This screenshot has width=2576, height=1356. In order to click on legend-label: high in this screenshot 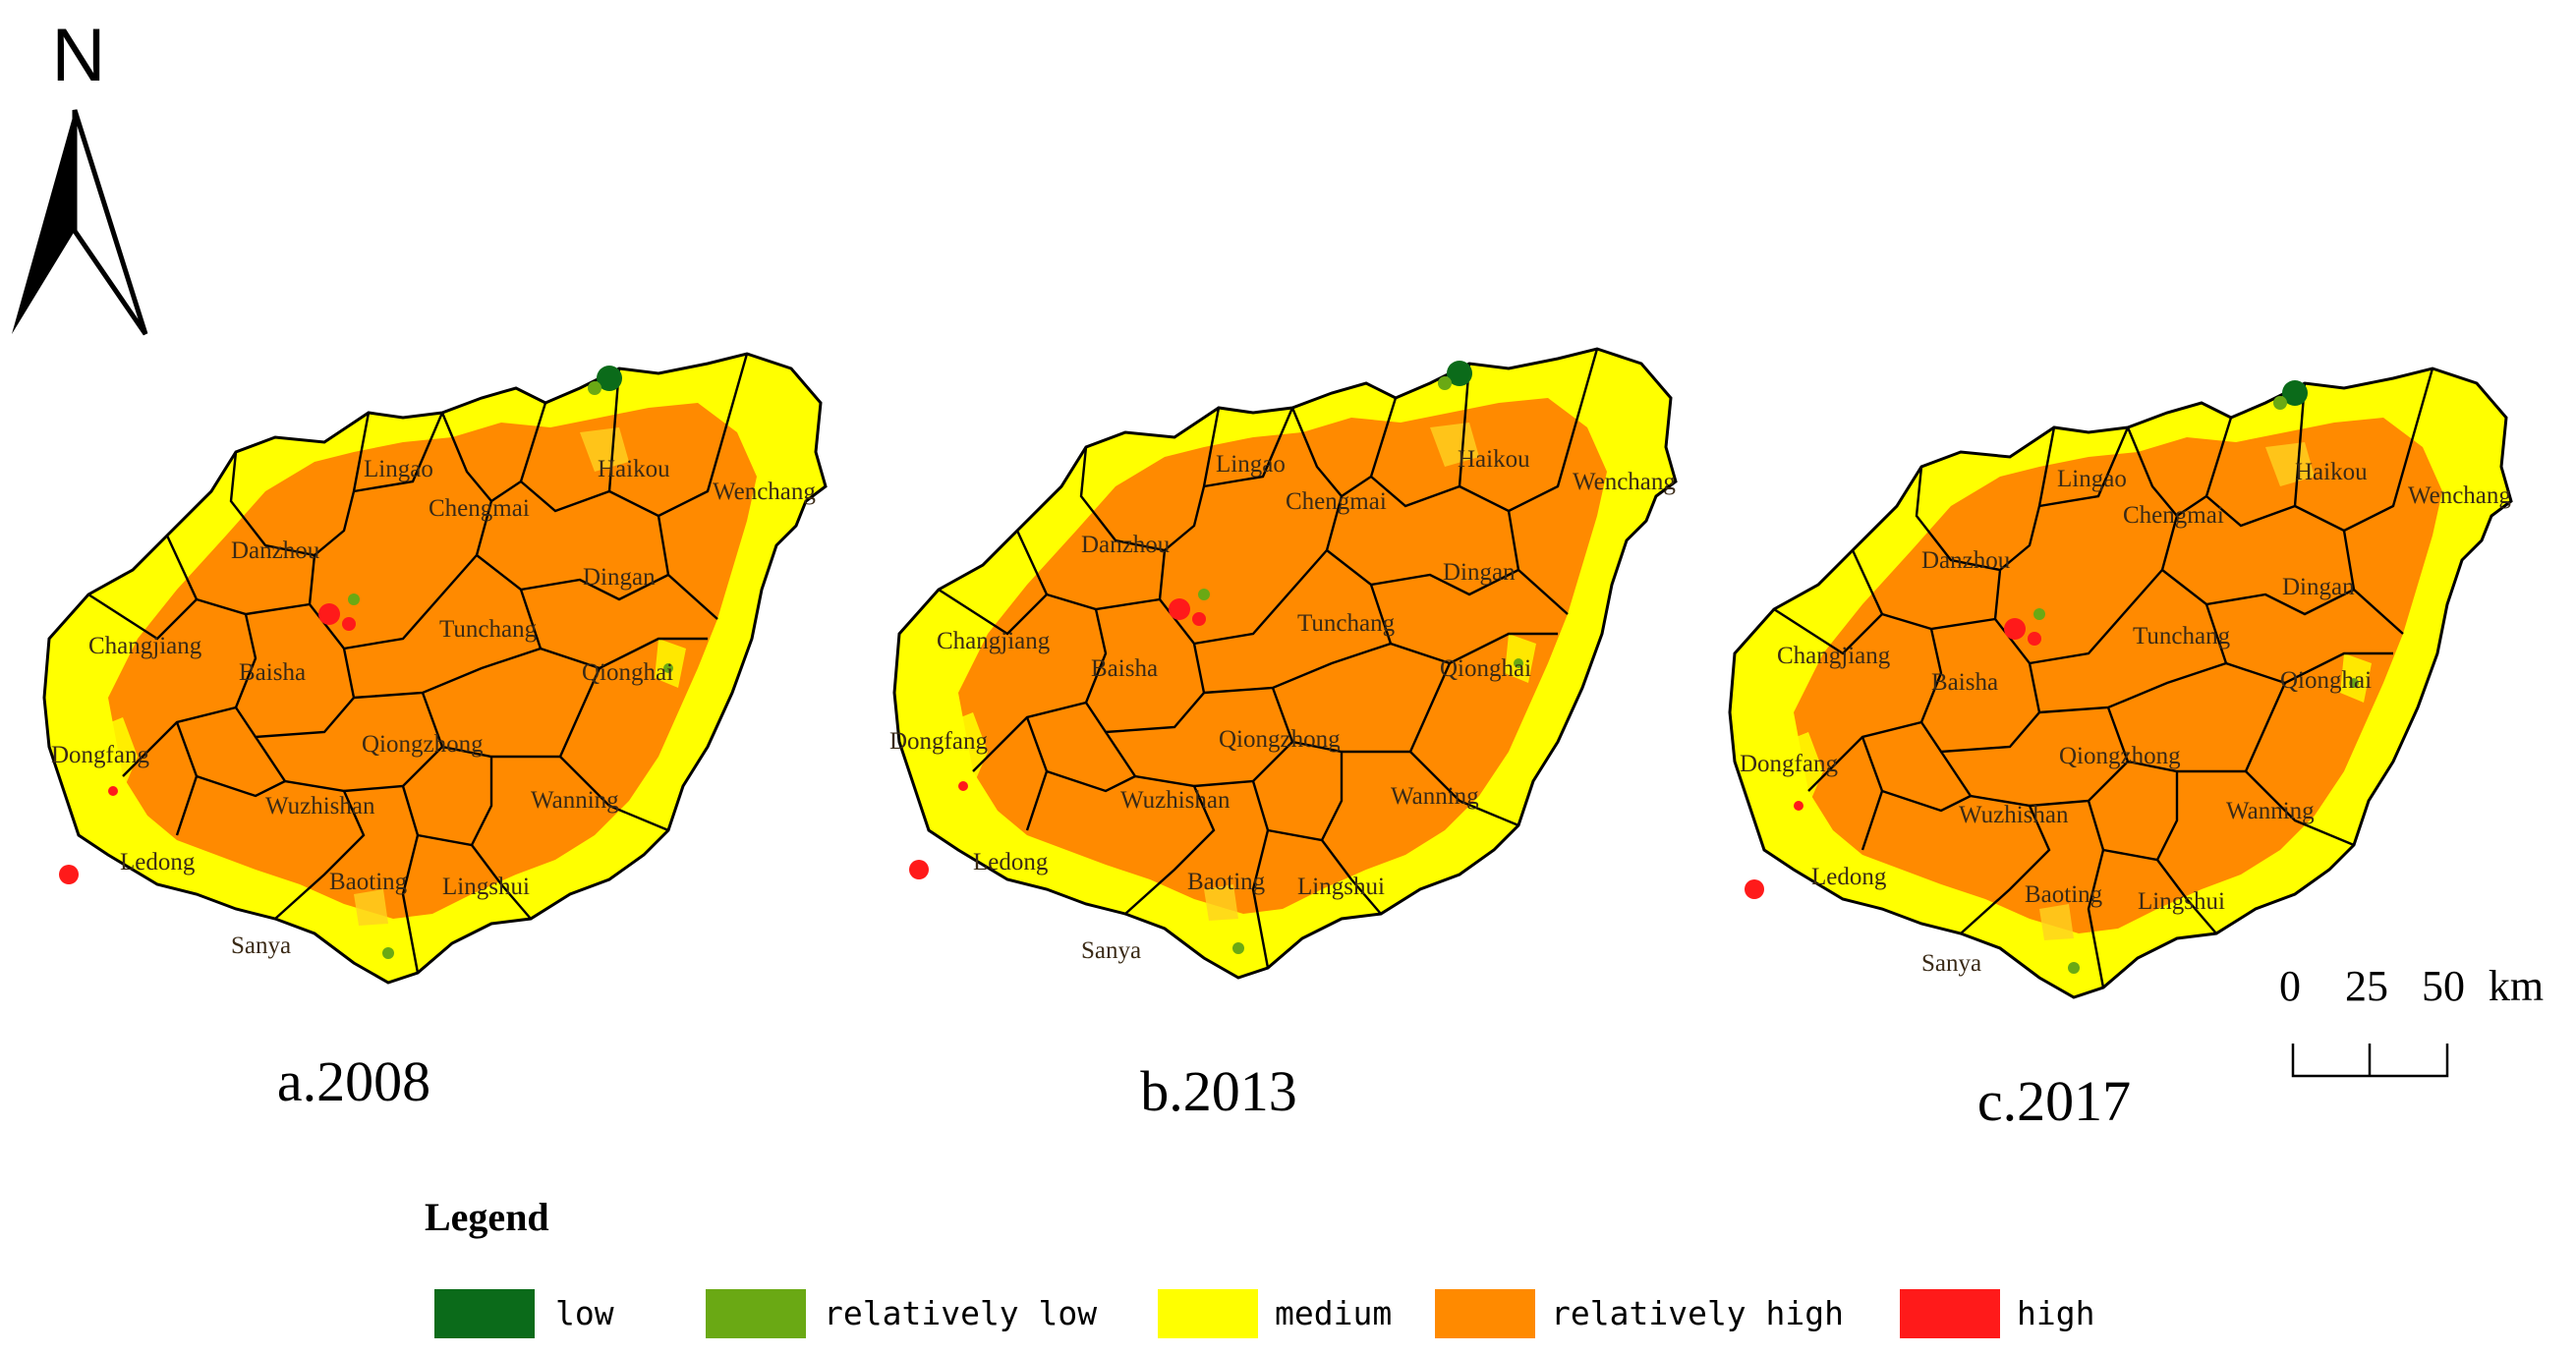, I will do `click(2056, 1313)`.